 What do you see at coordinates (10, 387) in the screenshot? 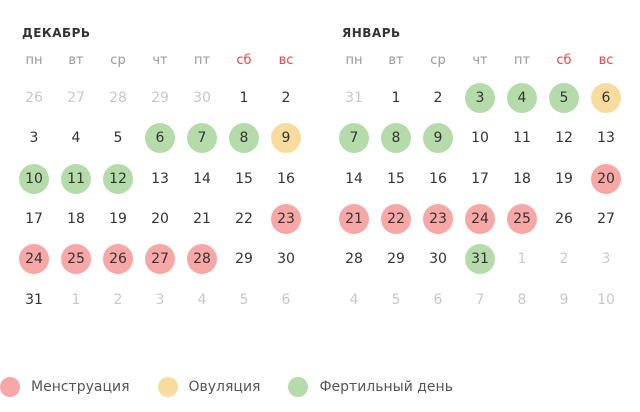
I see `legend-dot-icon` at bounding box center [10, 387].